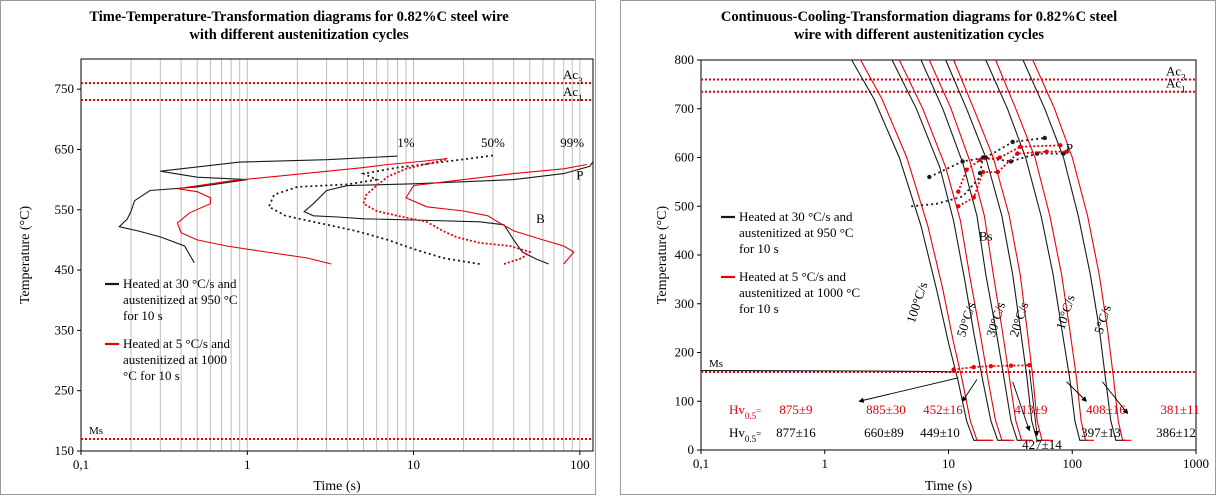 The height and width of the screenshot is (496, 1216). What do you see at coordinates (65, 88) in the screenshot?
I see `y-tick-label: 750` at bounding box center [65, 88].